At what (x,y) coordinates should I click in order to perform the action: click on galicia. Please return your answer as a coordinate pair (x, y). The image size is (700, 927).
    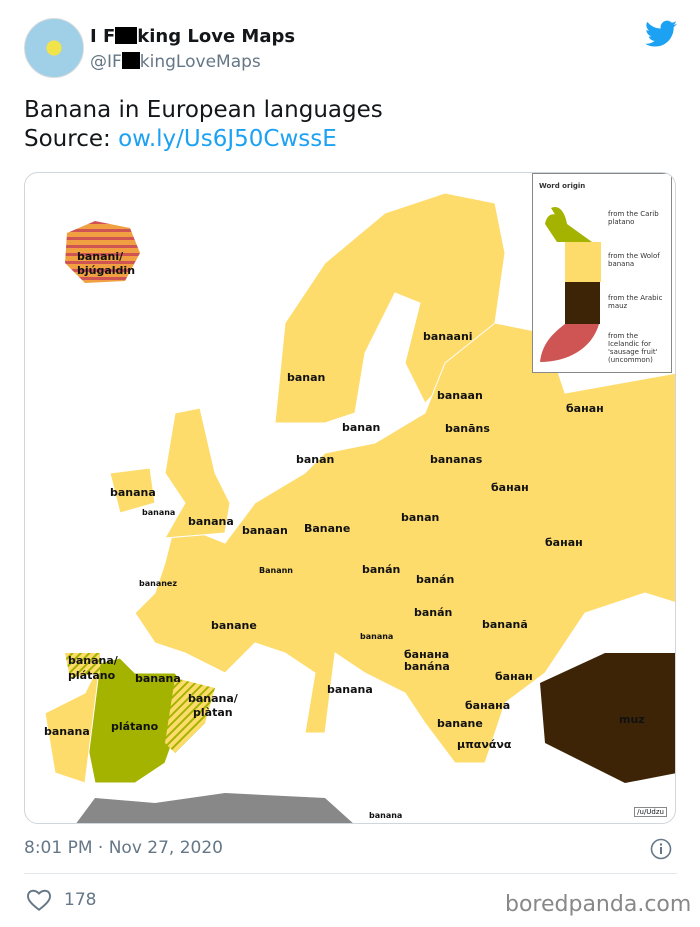
    Looking at the image, I should click on (82, 665).